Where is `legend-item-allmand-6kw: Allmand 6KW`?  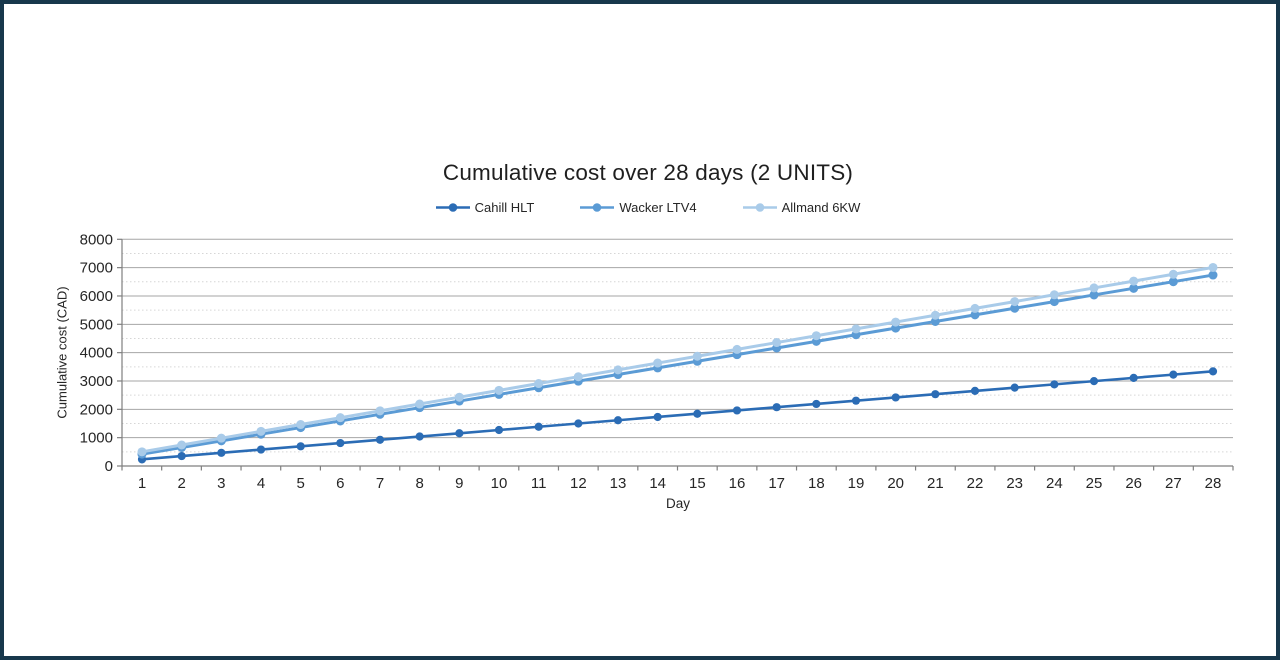
legend-item-allmand-6kw: Allmand 6KW is located at coordinates (801, 207).